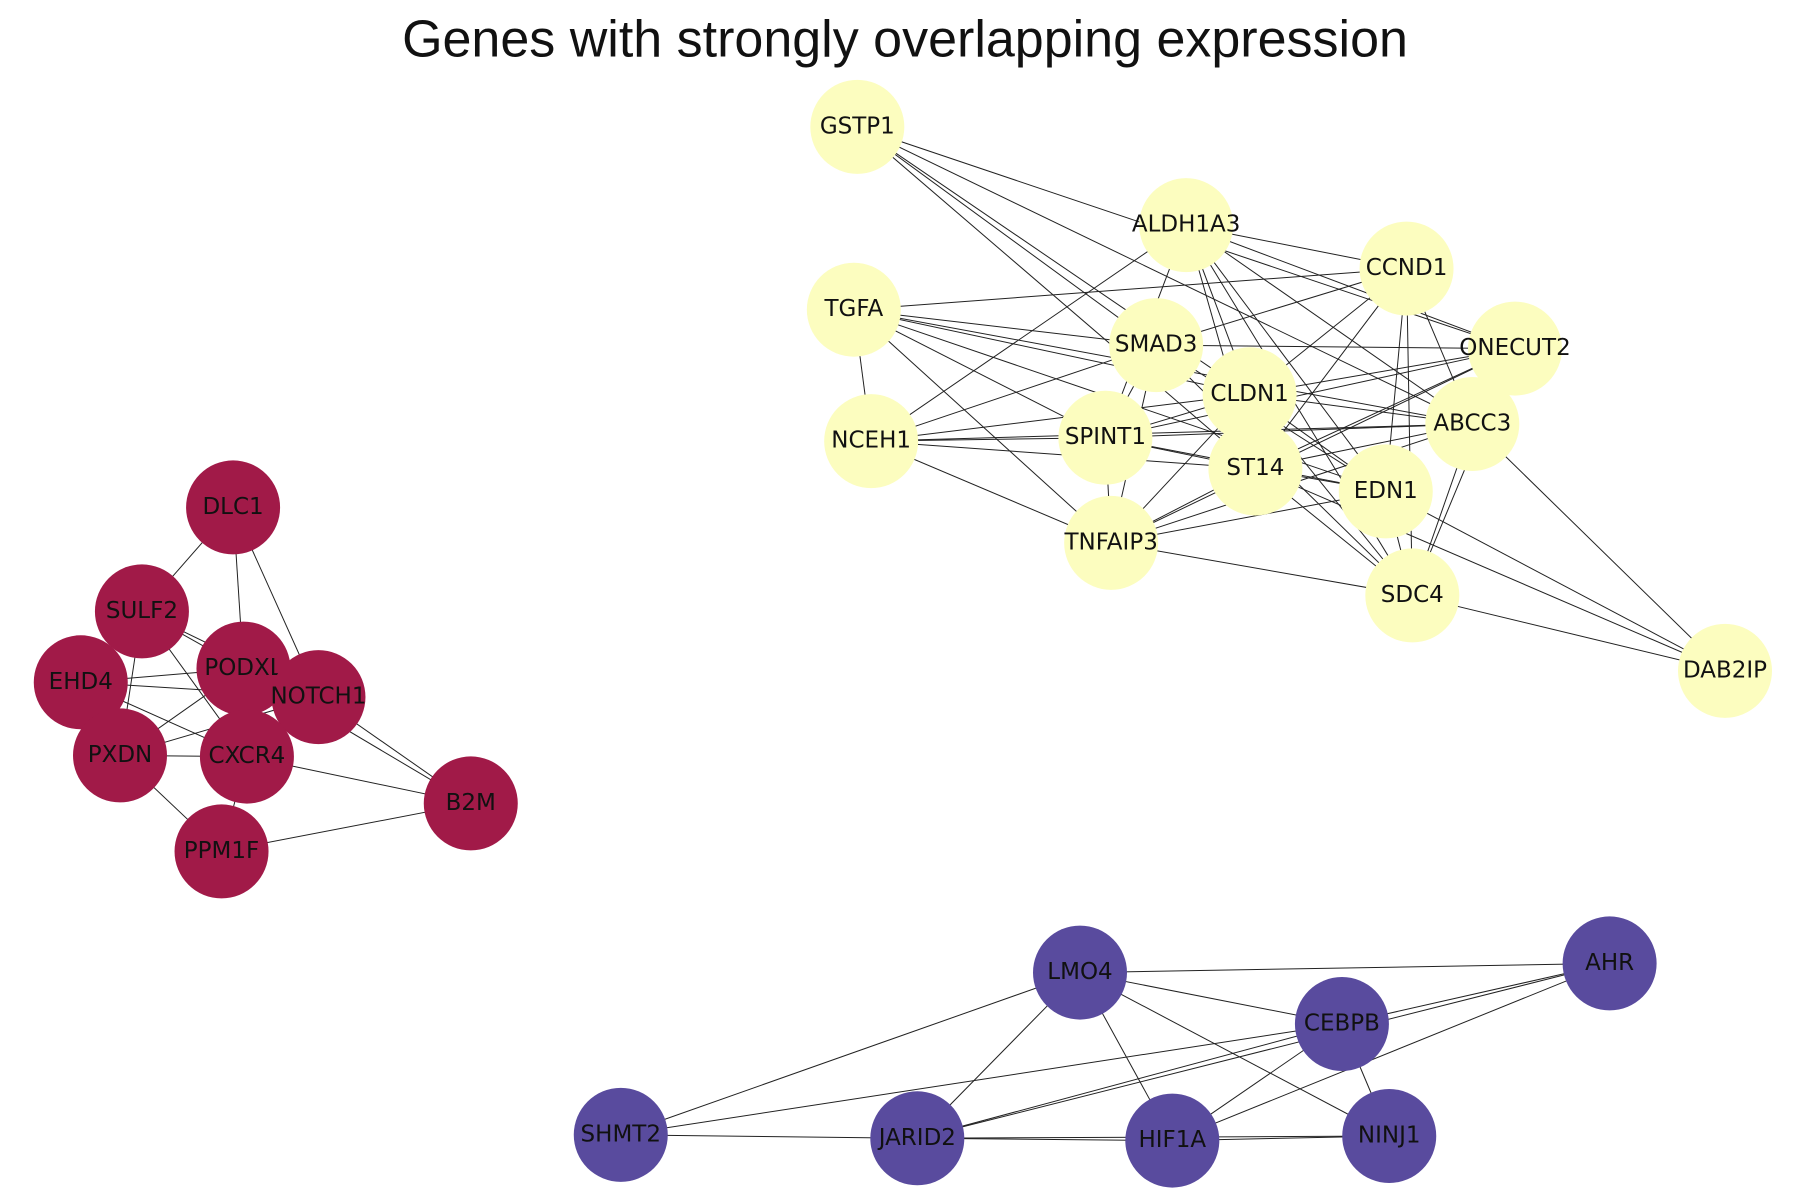 The image size is (1800, 1200). I want to click on node-label: NOTCH1, so click(318, 697).